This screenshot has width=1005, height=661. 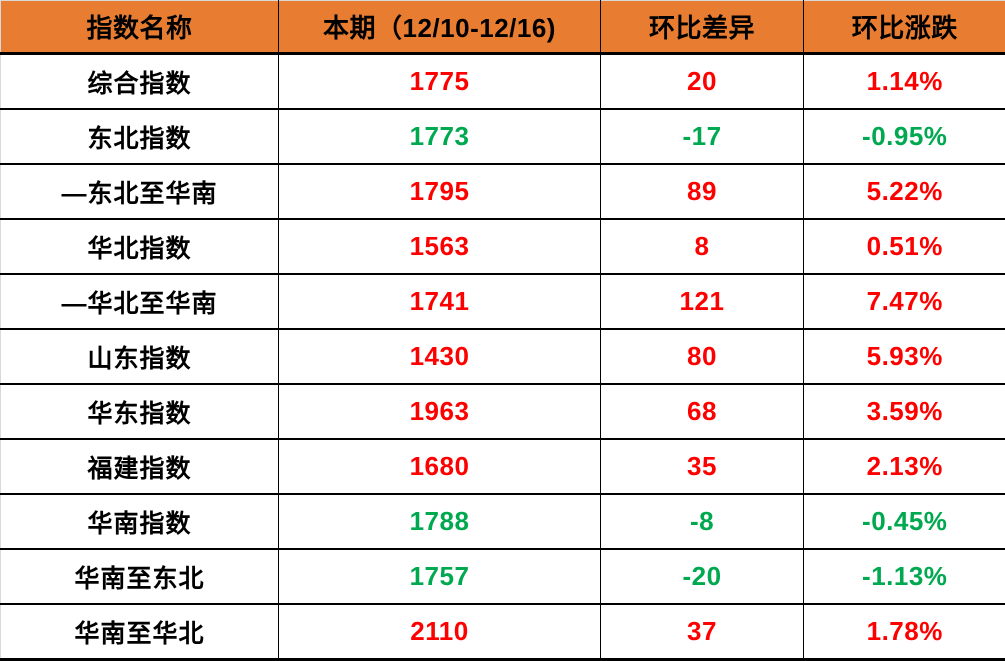 I want to click on table-header: 指数名称 本期（12/10-12/16) 环比差异 环比涨跌, so click(x=503, y=27).